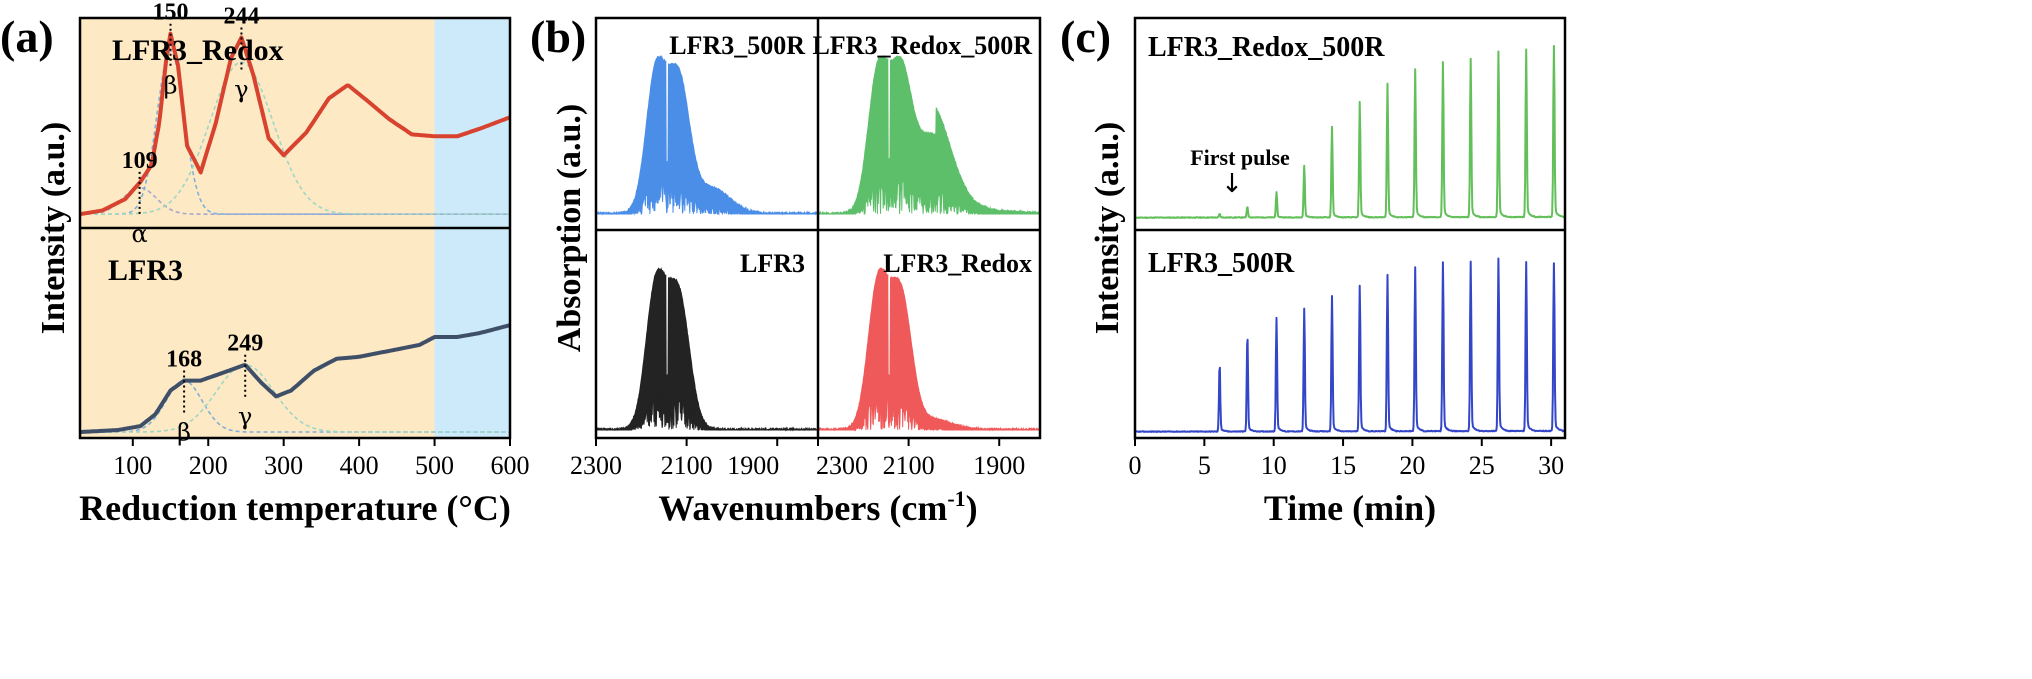  Describe the element at coordinates (1232, 184) in the screenshot. I see `first-pulse-arrow: ↓` at that location.